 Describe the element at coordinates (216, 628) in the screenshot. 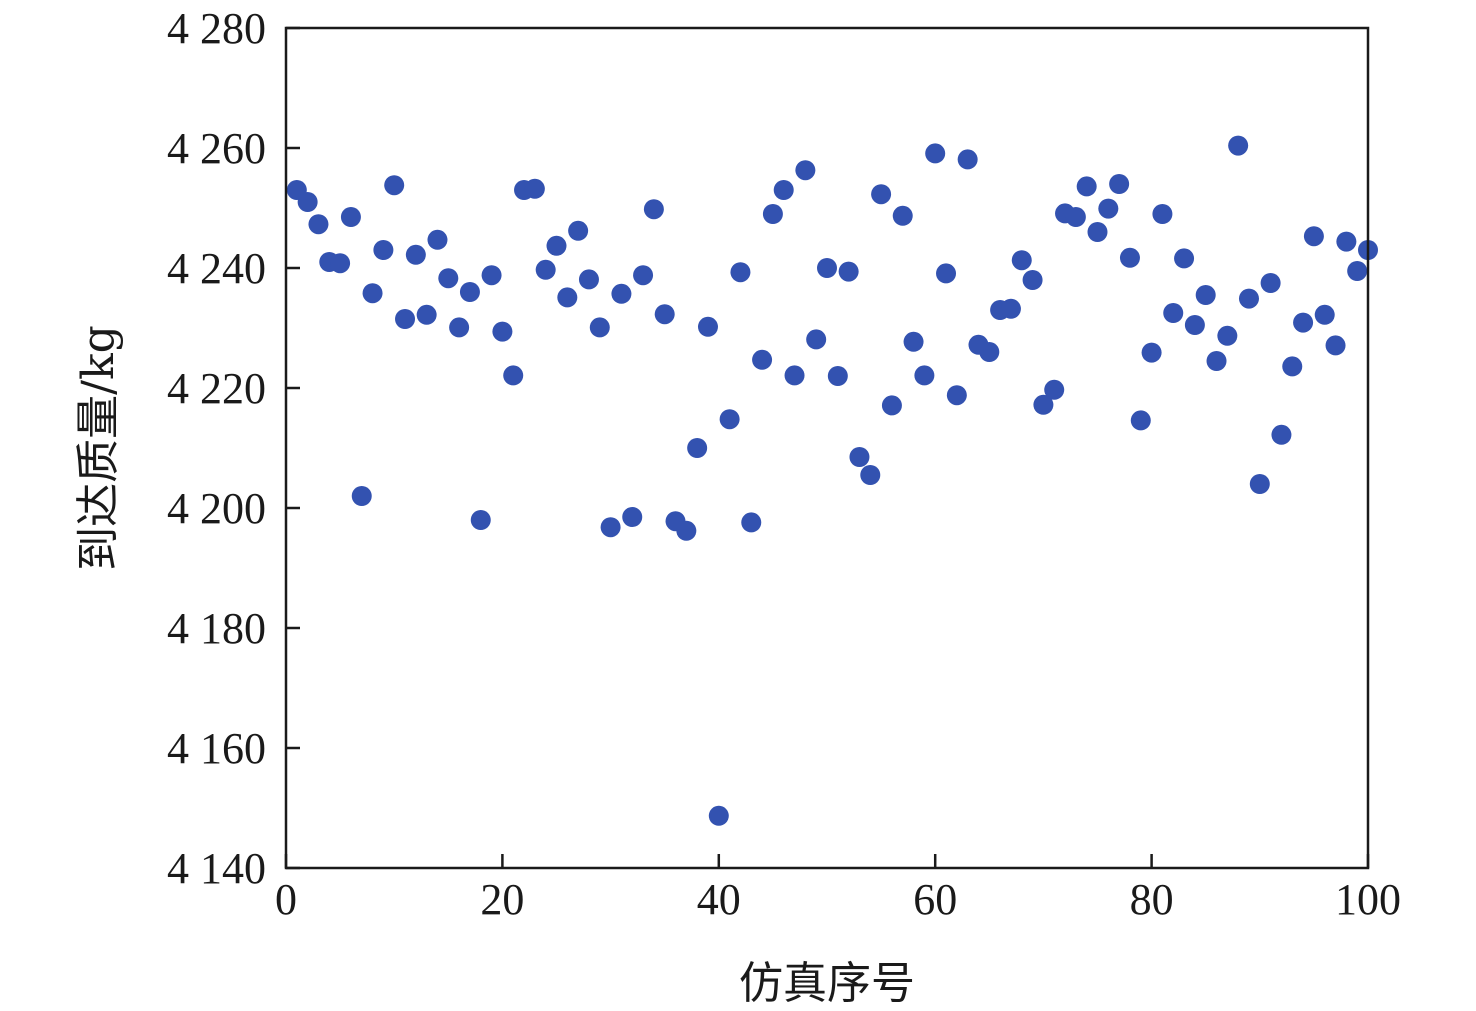

I see `y-tick-label: 4 180` at that location.